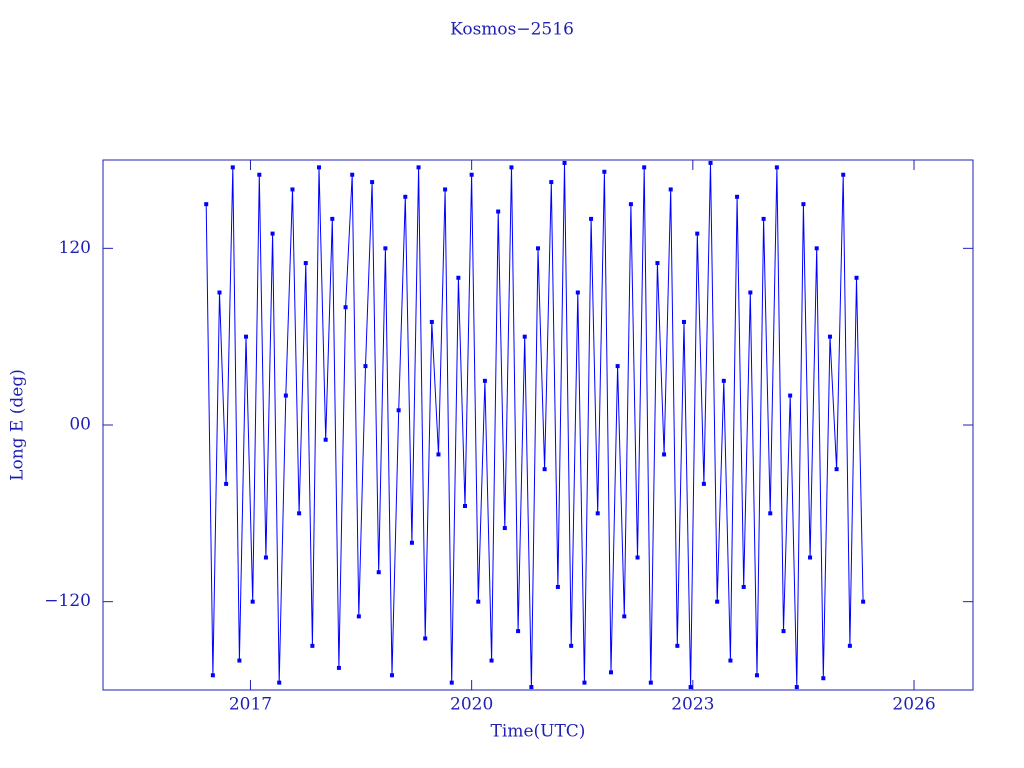 The height and width of the screenshot is (768, 1024). I want to click on x-tick-label: 2026, so click(913, 705).